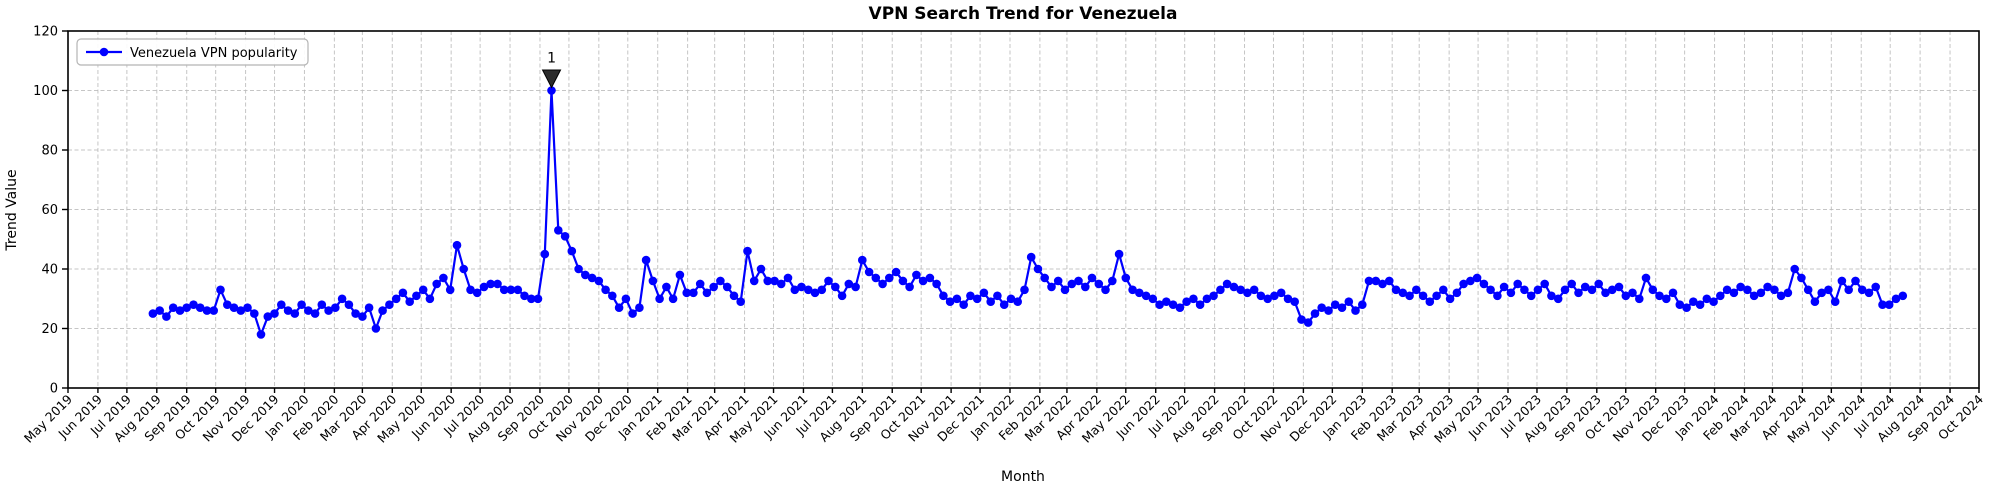  Describe the element at coordinates (1023, 477) in the screenshot. I see `x-axis-label: Month` at that location.